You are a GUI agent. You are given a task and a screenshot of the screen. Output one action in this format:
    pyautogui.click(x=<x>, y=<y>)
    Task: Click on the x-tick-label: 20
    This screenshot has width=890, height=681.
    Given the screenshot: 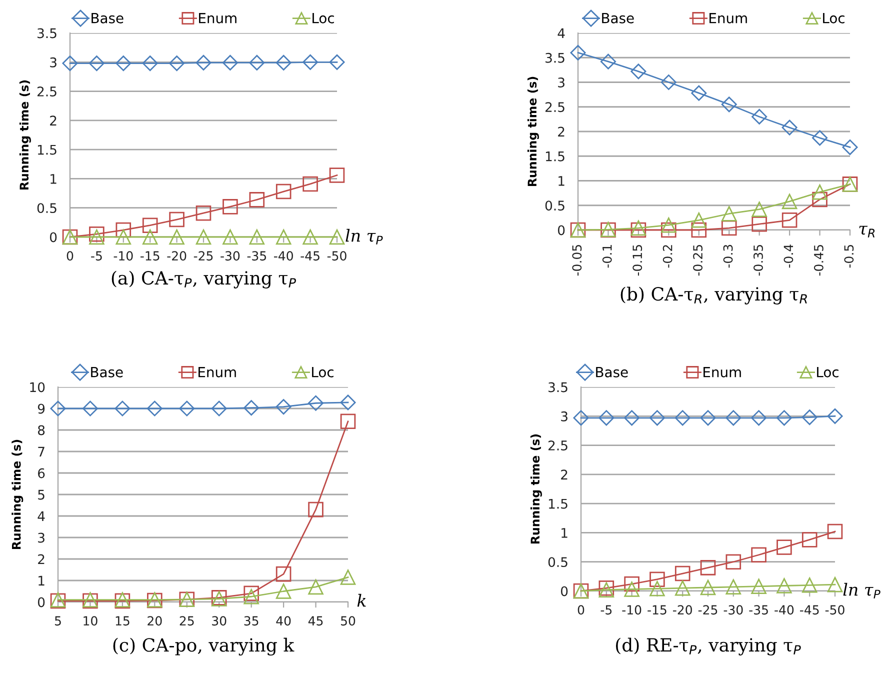 What is the action you would take?
    pyautogui.click(x=155, y=621)
    